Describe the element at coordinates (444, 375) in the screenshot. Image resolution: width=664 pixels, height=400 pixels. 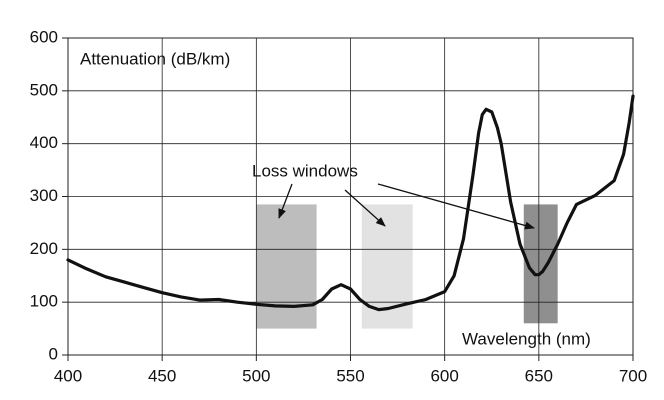
I see `x-tick-label: 600` at that location.